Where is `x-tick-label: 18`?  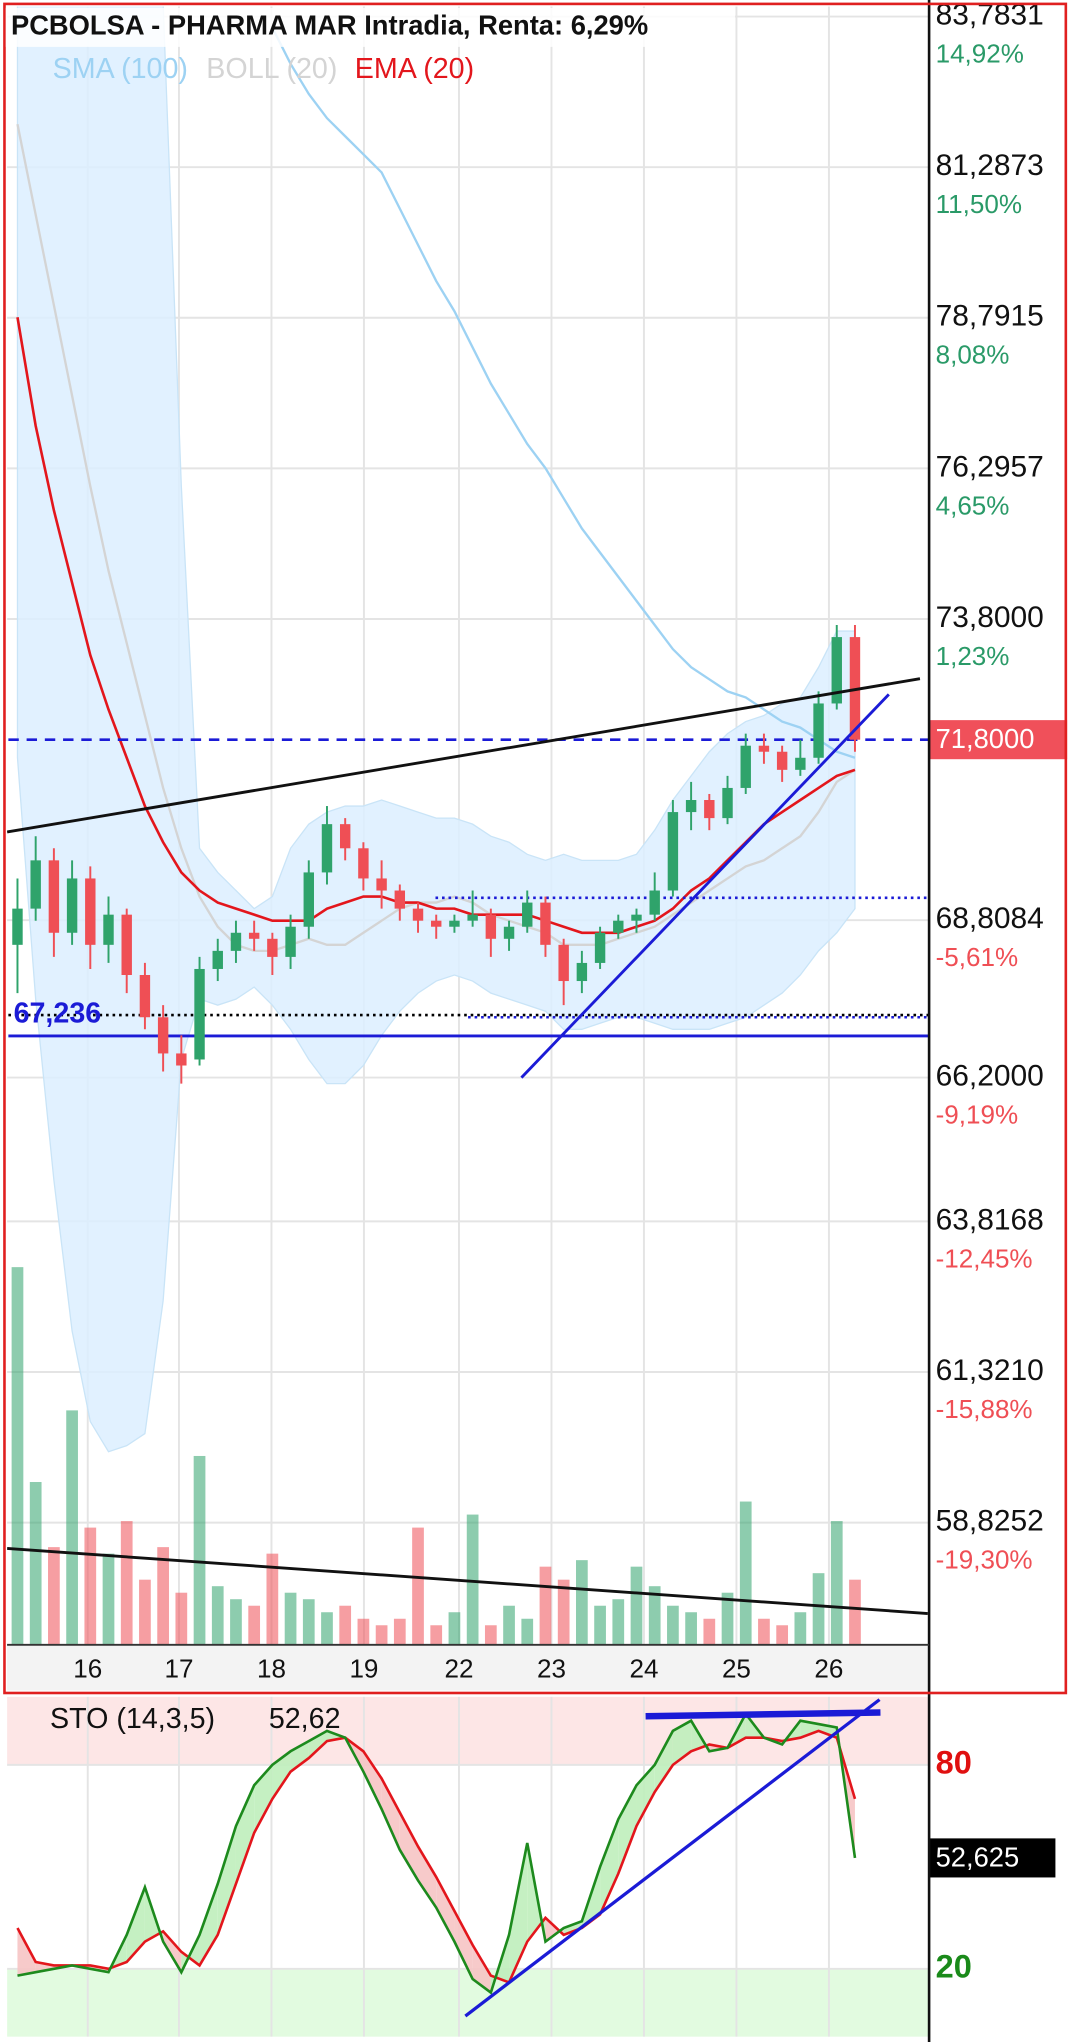 x-tick-label: 18 is located at coordinates (271, 1669).